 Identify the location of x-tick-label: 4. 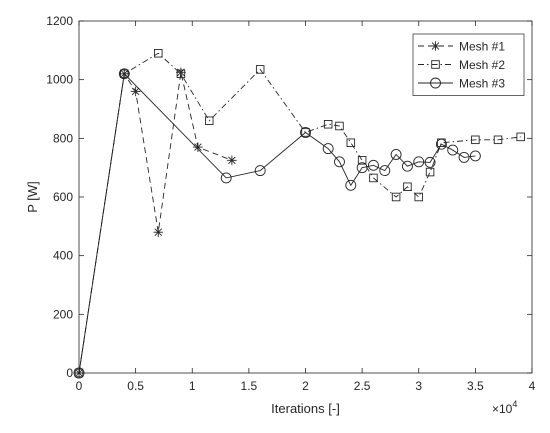
(532, 386).